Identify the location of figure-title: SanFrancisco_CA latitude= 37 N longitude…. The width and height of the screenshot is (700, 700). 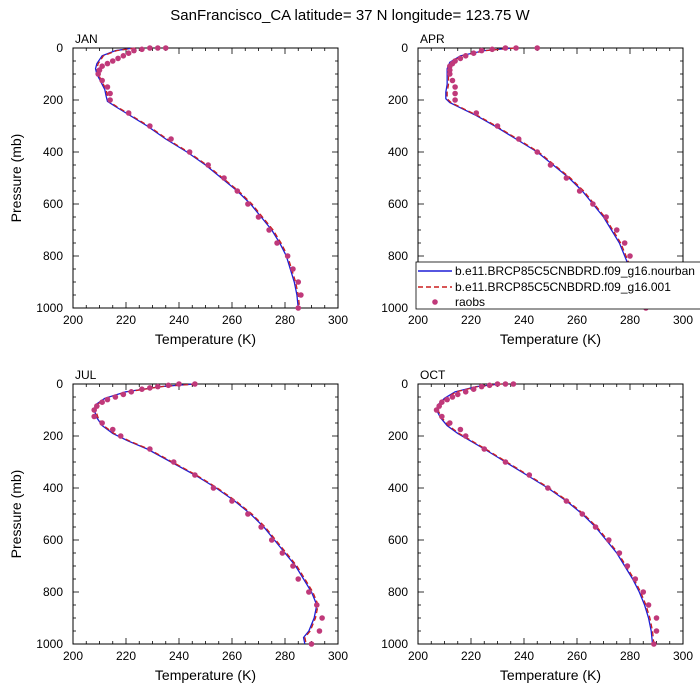
(350, 15).